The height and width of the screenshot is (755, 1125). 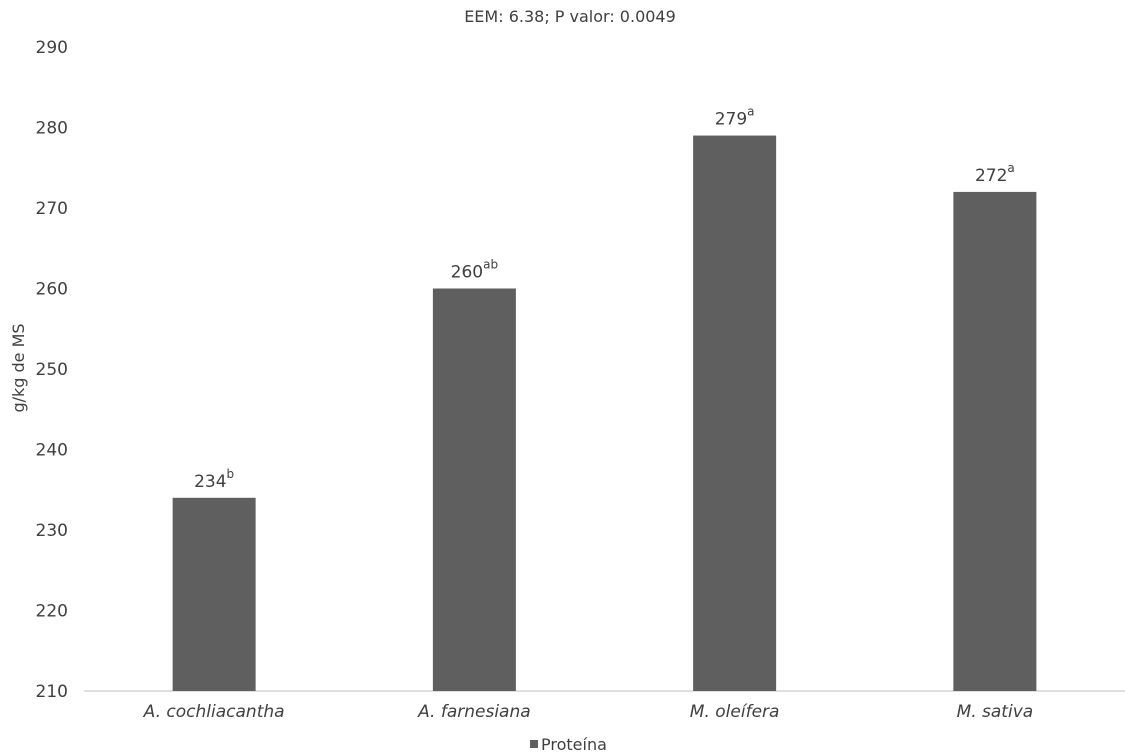 What do you see at coordinates (18, 367) in the screenshot?
I see `y-axis-title: g/kg de MS` at bounding box center [18, 367].